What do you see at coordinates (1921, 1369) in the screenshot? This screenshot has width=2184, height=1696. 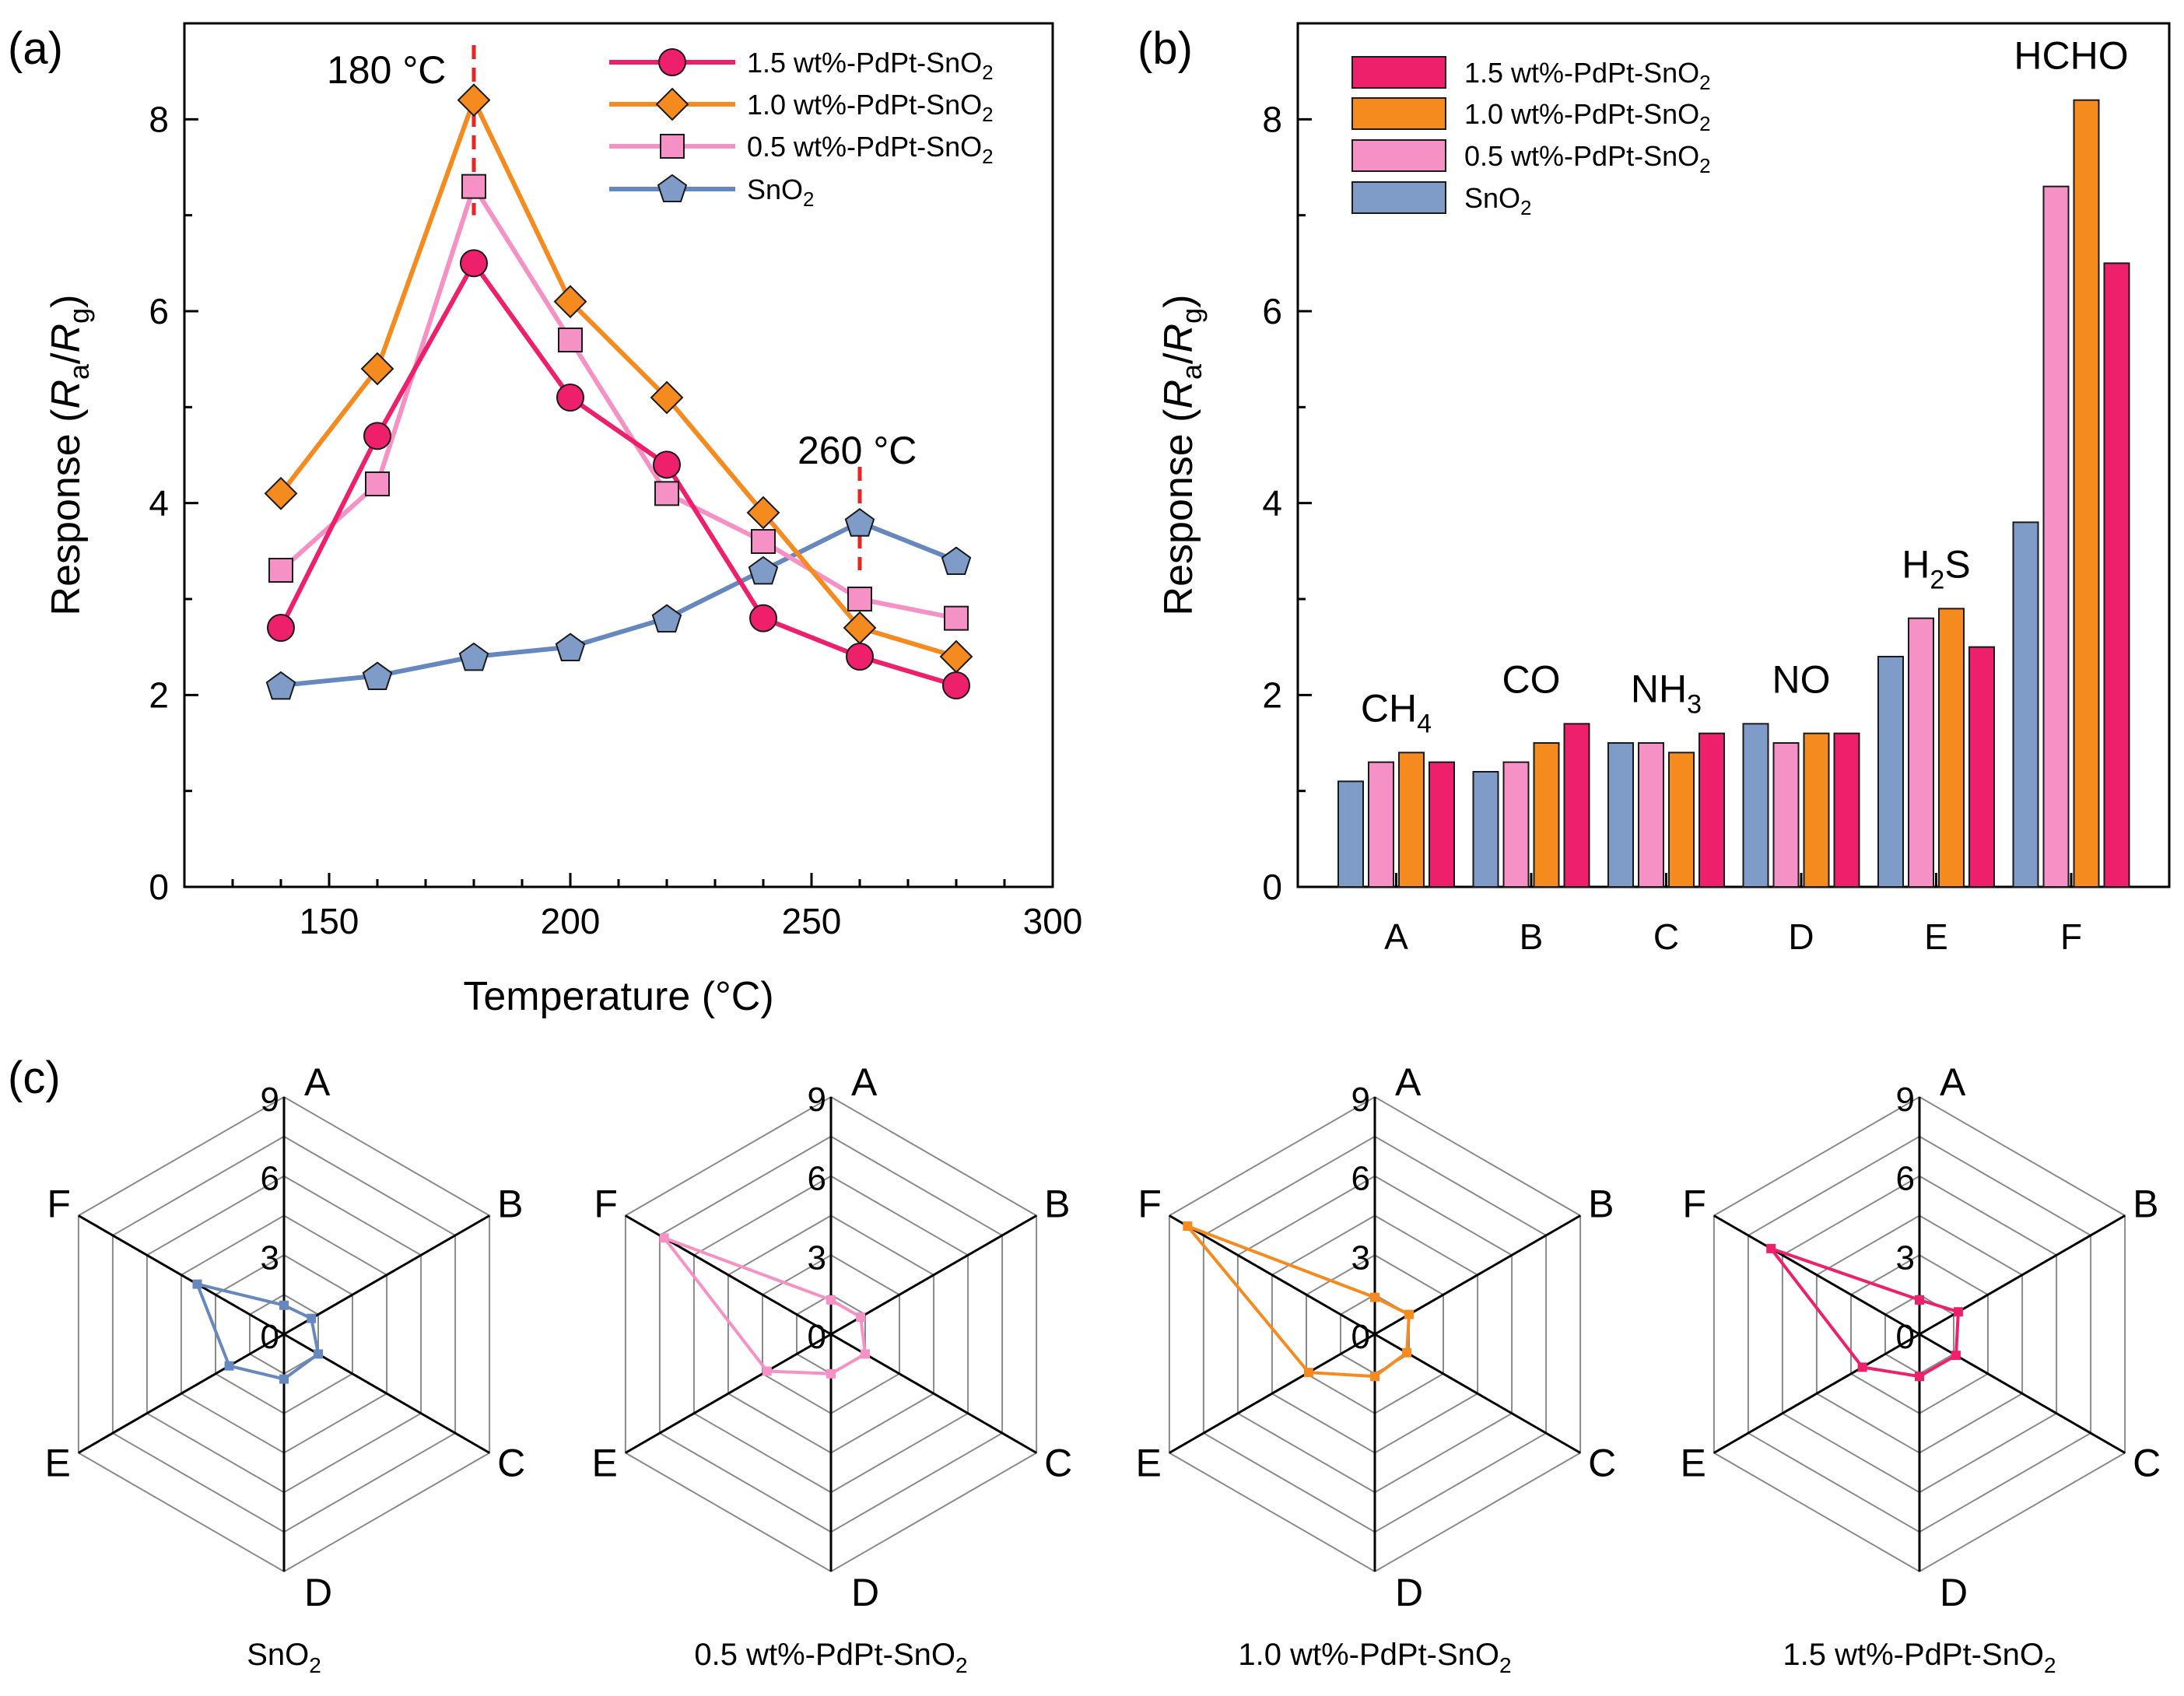 I see `radar-chart-3: 0 3 6 9 A B C D E F 1.5 wt%-PdPt-SnO2` at bounding box center [1921, 1369].